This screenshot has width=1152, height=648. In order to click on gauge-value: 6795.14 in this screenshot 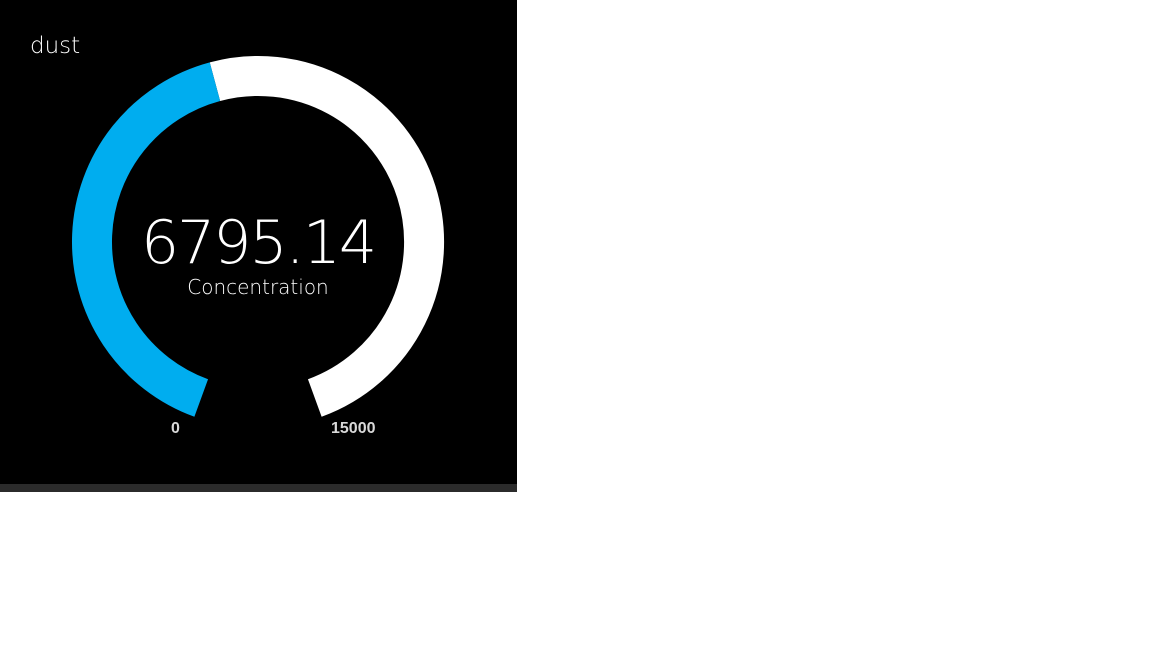, I will do `click(258, 243)`.